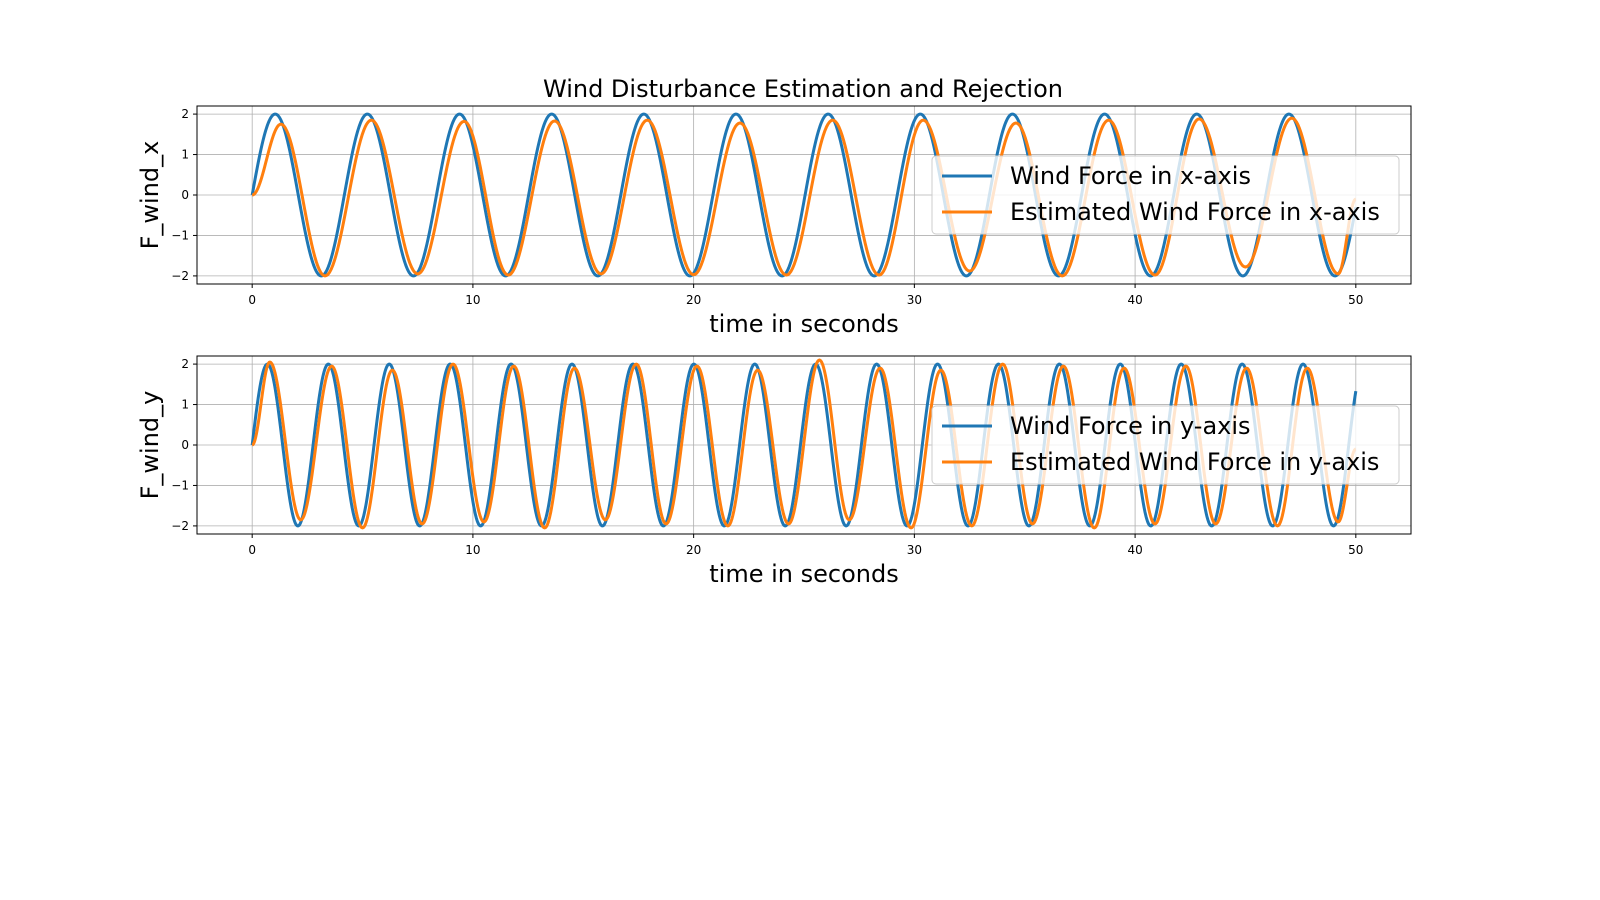 The height and width of the screenshot is (900, 1600). I want to click on legend-entry: Estimated Wind Force in y-axis, so click(1194, 462).